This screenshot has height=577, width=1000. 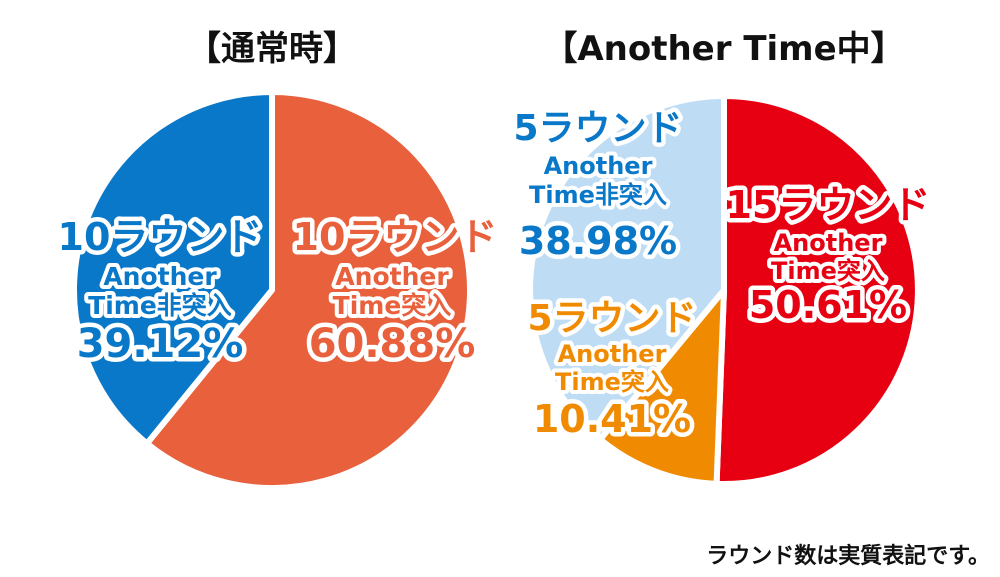 What do you see at coordinates (392, 344) in the screenshot?
I see `slice-label-value: 60.88%` at bounding box center [392, 344].